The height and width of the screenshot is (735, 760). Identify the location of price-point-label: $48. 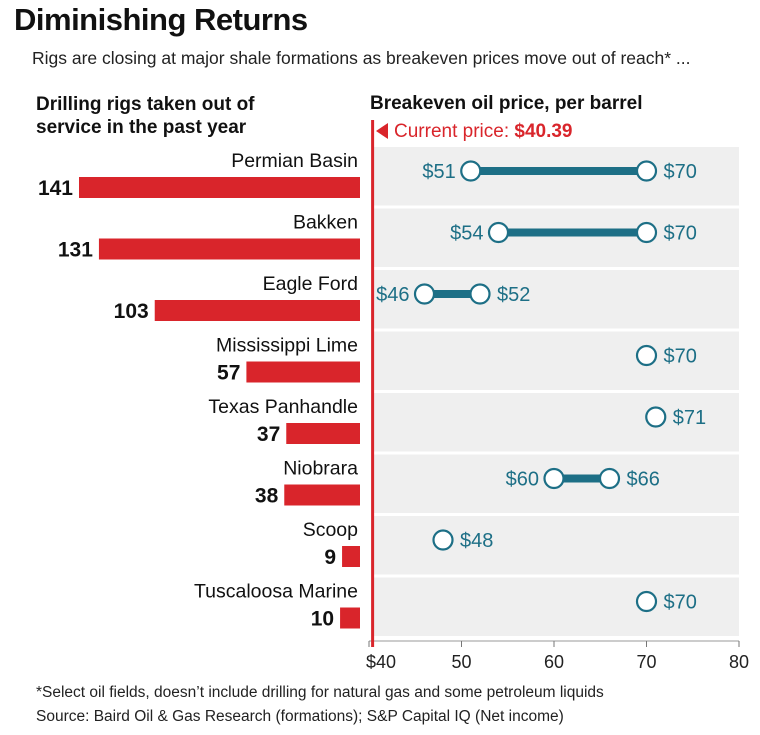
(476, 541).